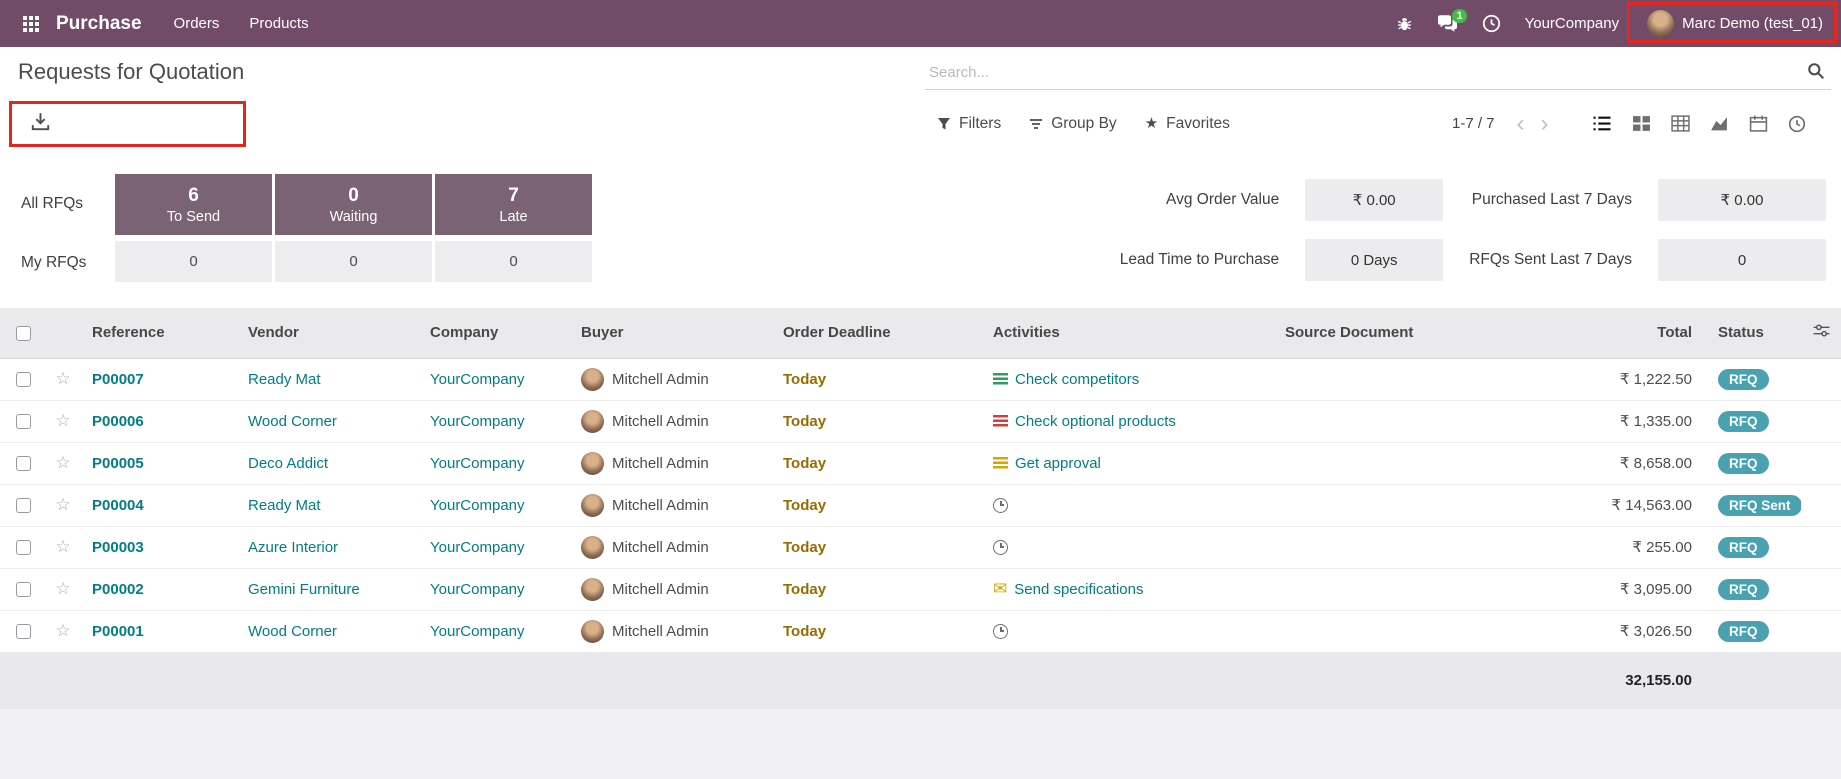 This screenshot has width=1841, height=779. Describe the element at coordinates (1404, 24) in the screenshot. I see `debug-icon` at that location.